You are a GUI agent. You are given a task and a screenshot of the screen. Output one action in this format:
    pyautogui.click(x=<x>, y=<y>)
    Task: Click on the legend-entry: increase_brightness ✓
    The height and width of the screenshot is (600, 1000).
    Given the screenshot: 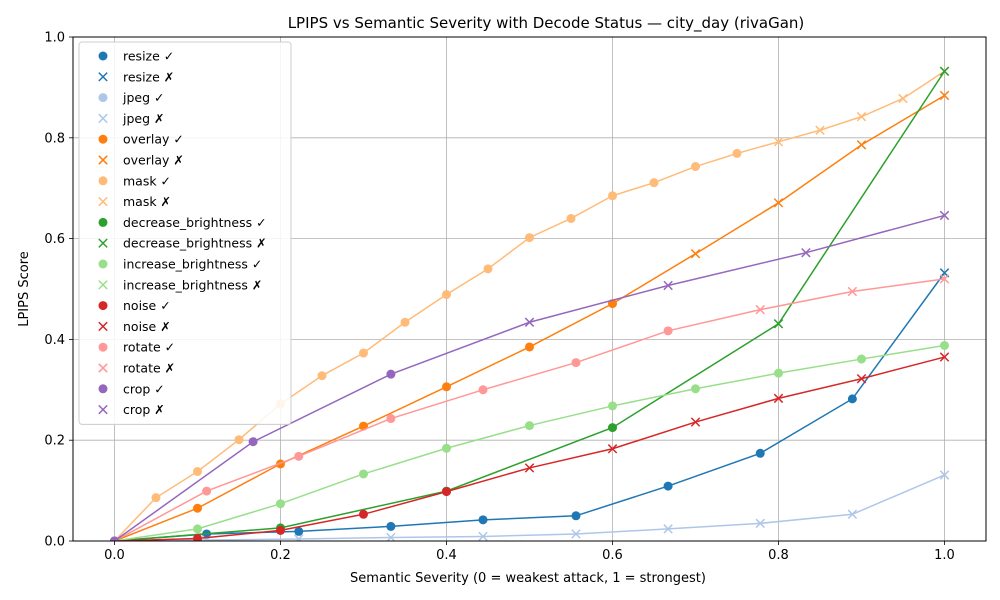 What is the action you would take?
    pyautogui.click(x=180, y=264)
    